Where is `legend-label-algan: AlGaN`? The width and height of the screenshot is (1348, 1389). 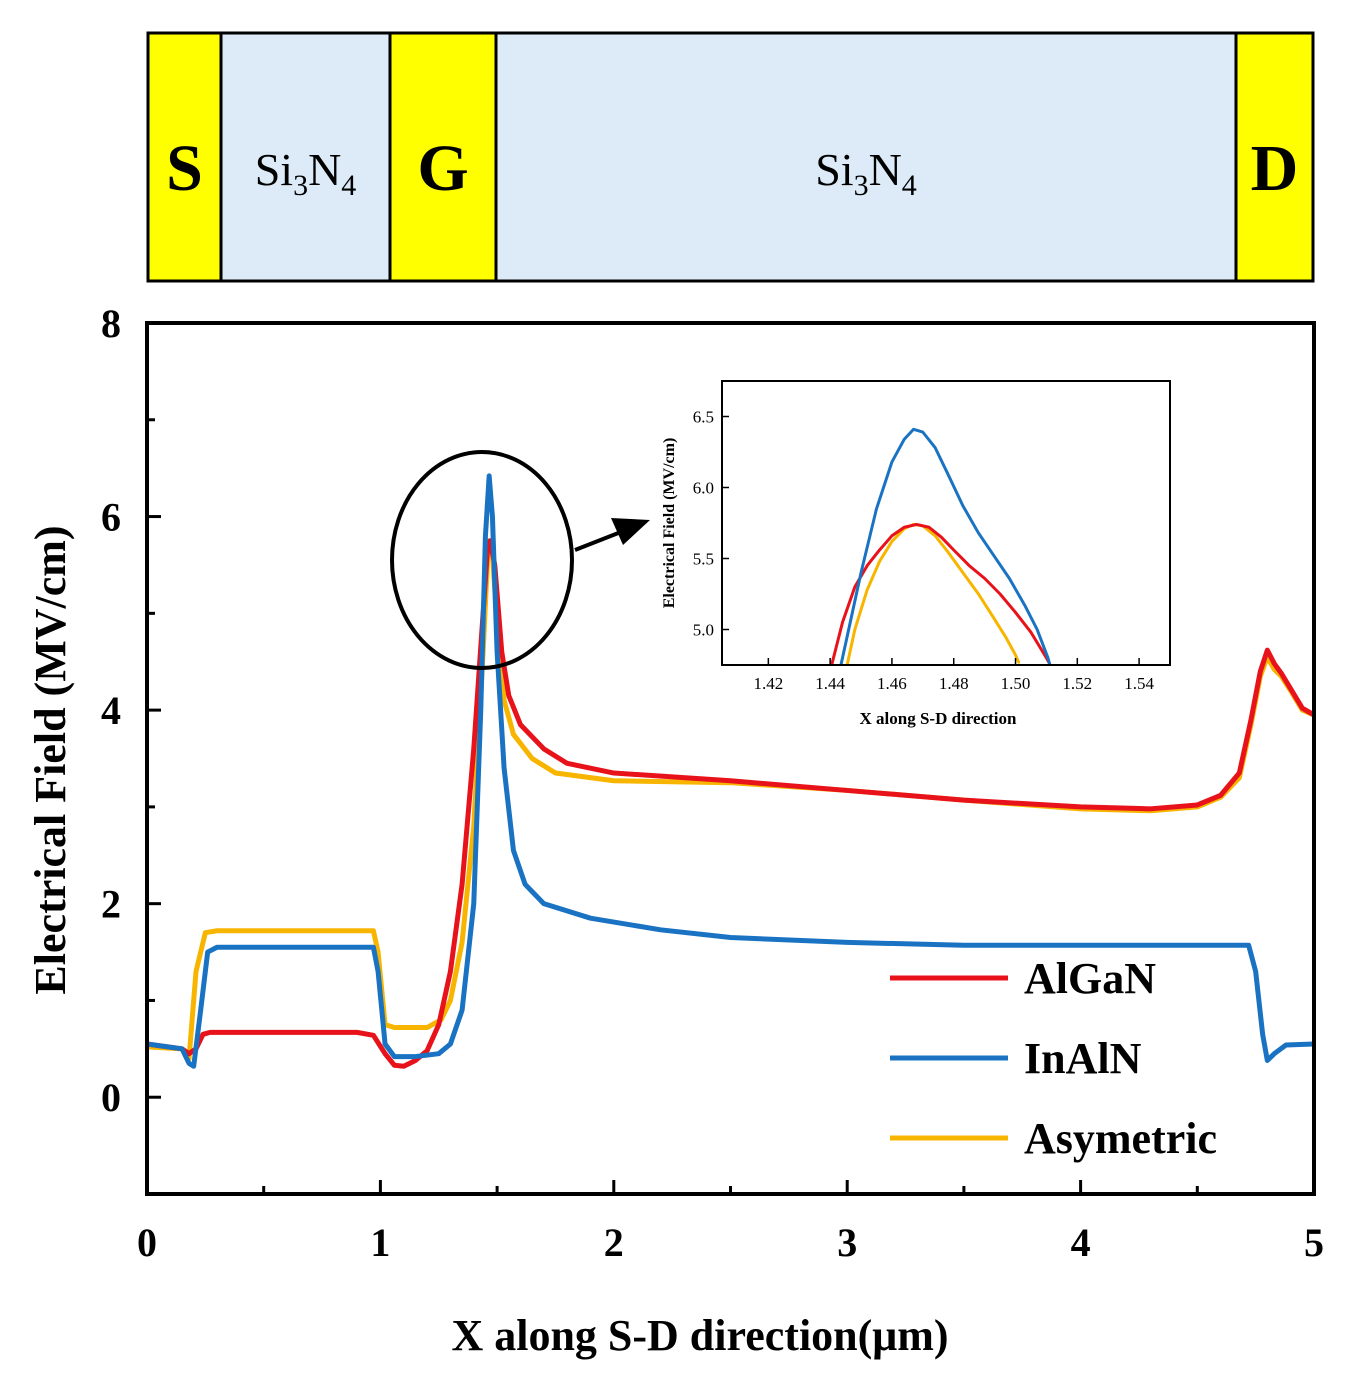 legend-label-algan: AlGaN is located at coordinates (1090, 978).